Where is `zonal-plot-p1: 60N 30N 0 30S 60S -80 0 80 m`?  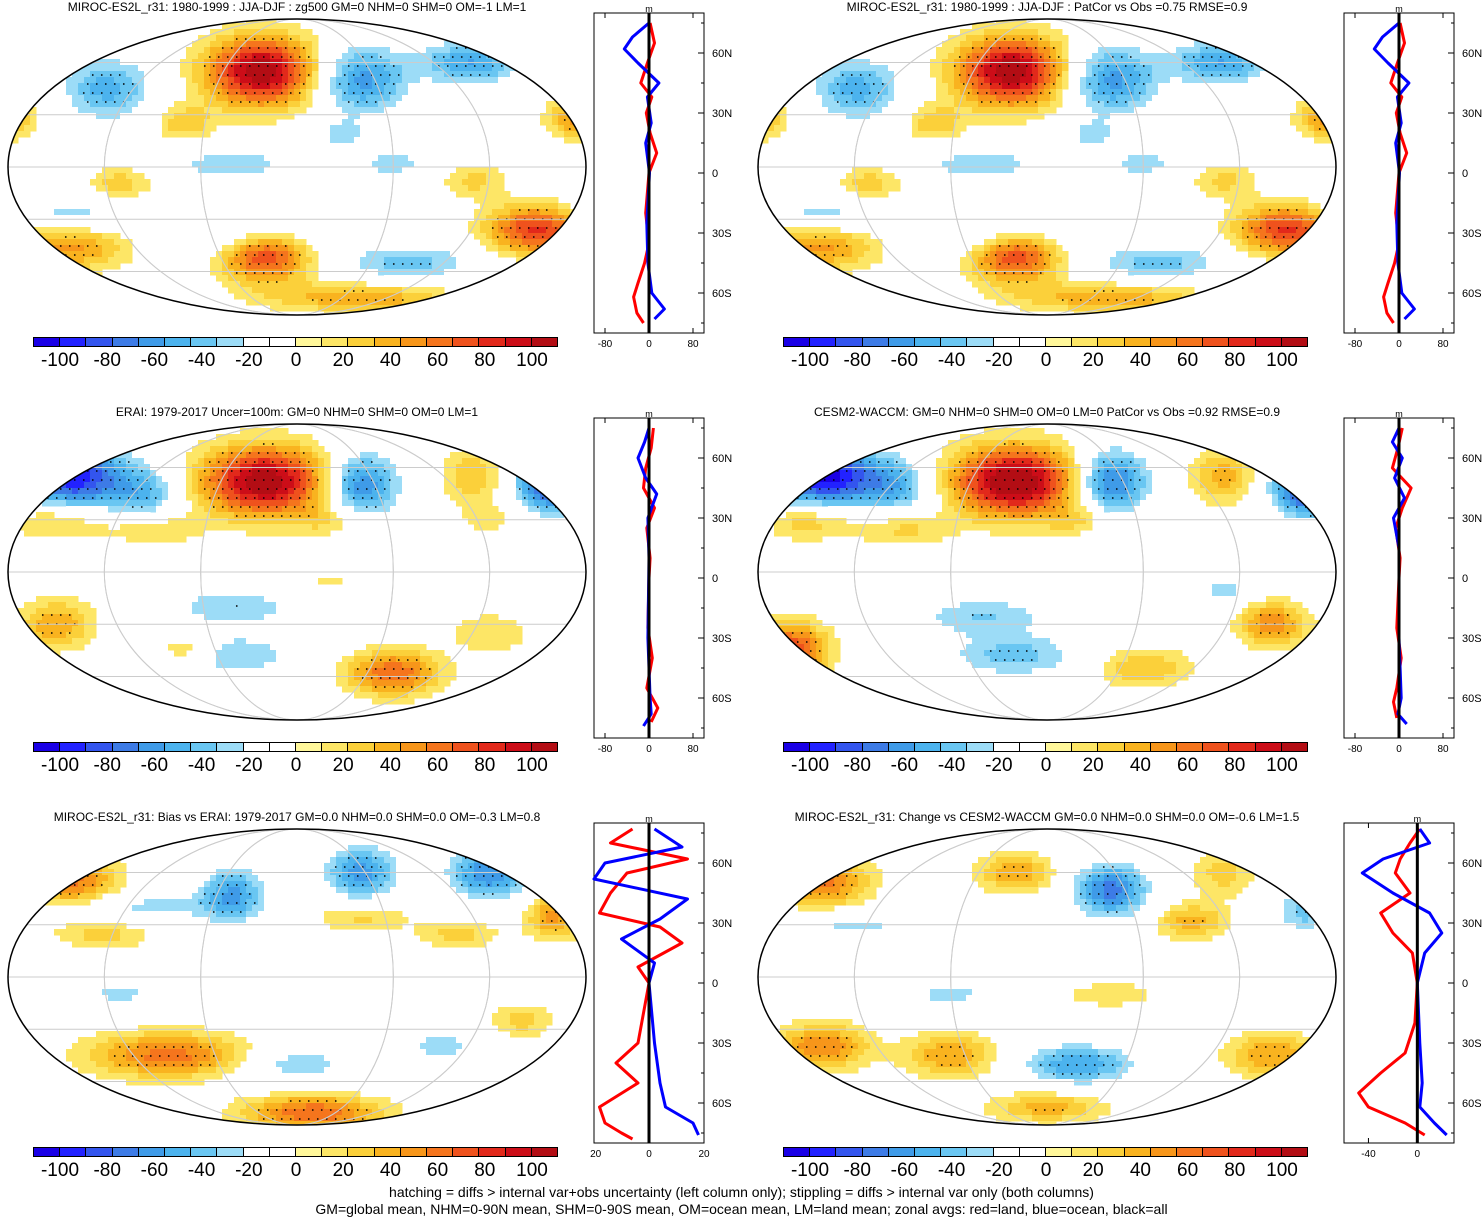
zonal-plot-p1: 60N 30N 0 30S 60S -80 0 80 m is located at coordinates (665, 179).